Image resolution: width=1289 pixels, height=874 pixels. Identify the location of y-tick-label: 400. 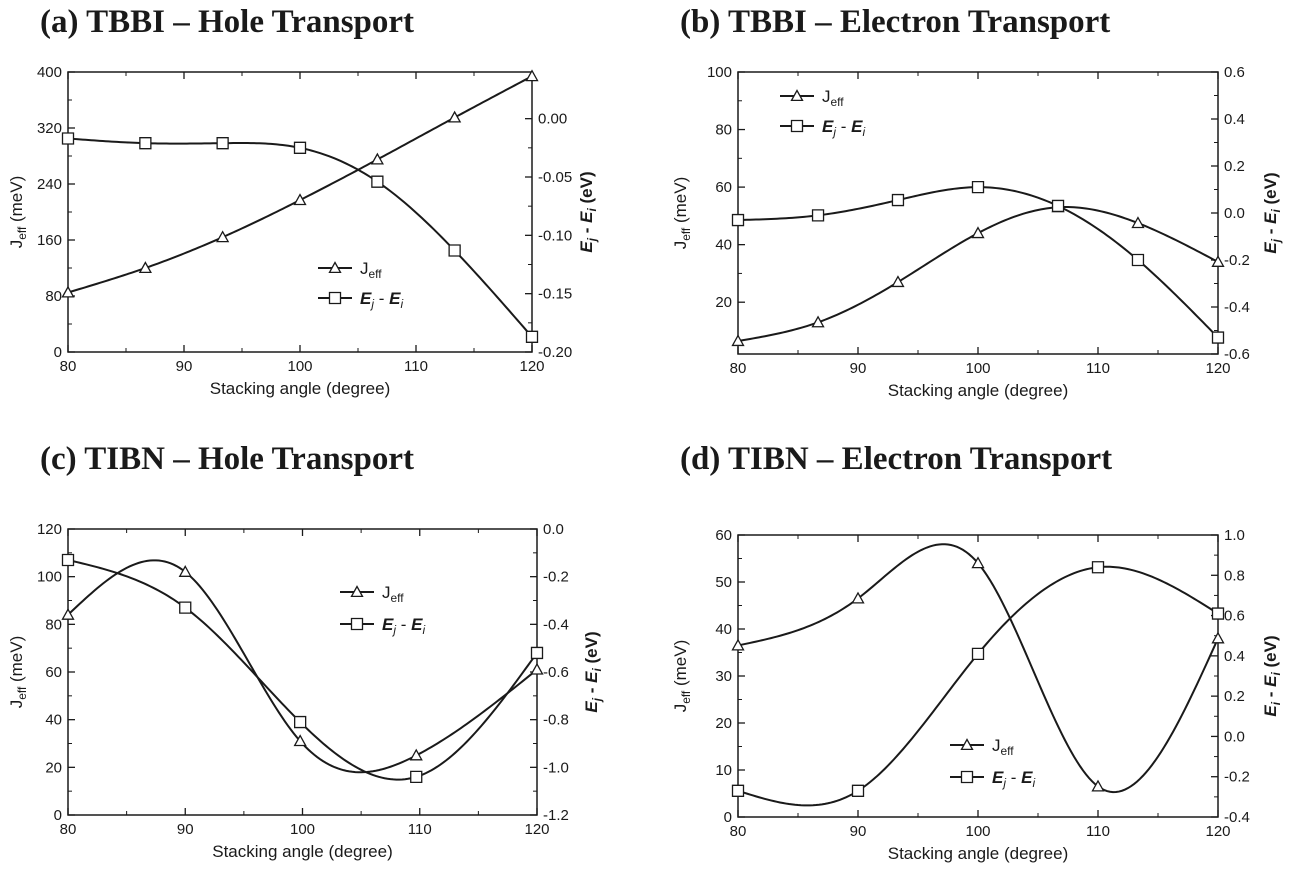
(49, 72).